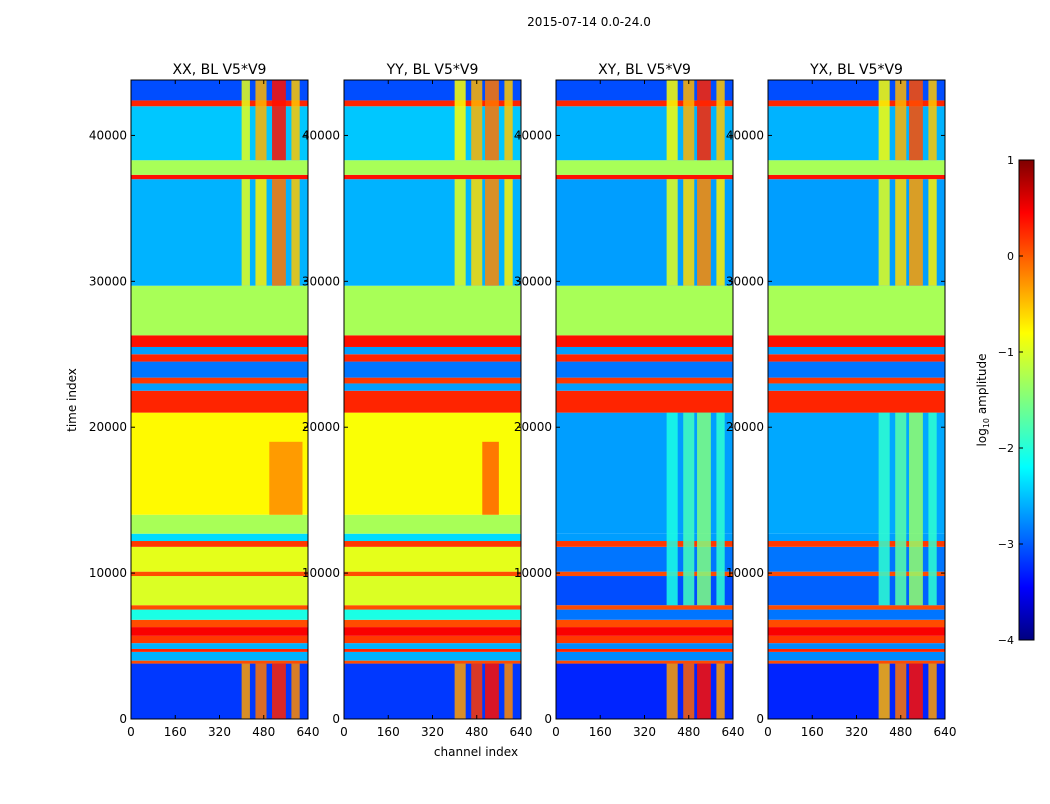 The height and width of the screenshot is (804, 1050). I want to click on x-axis-label: channel index, so click(476, 752).